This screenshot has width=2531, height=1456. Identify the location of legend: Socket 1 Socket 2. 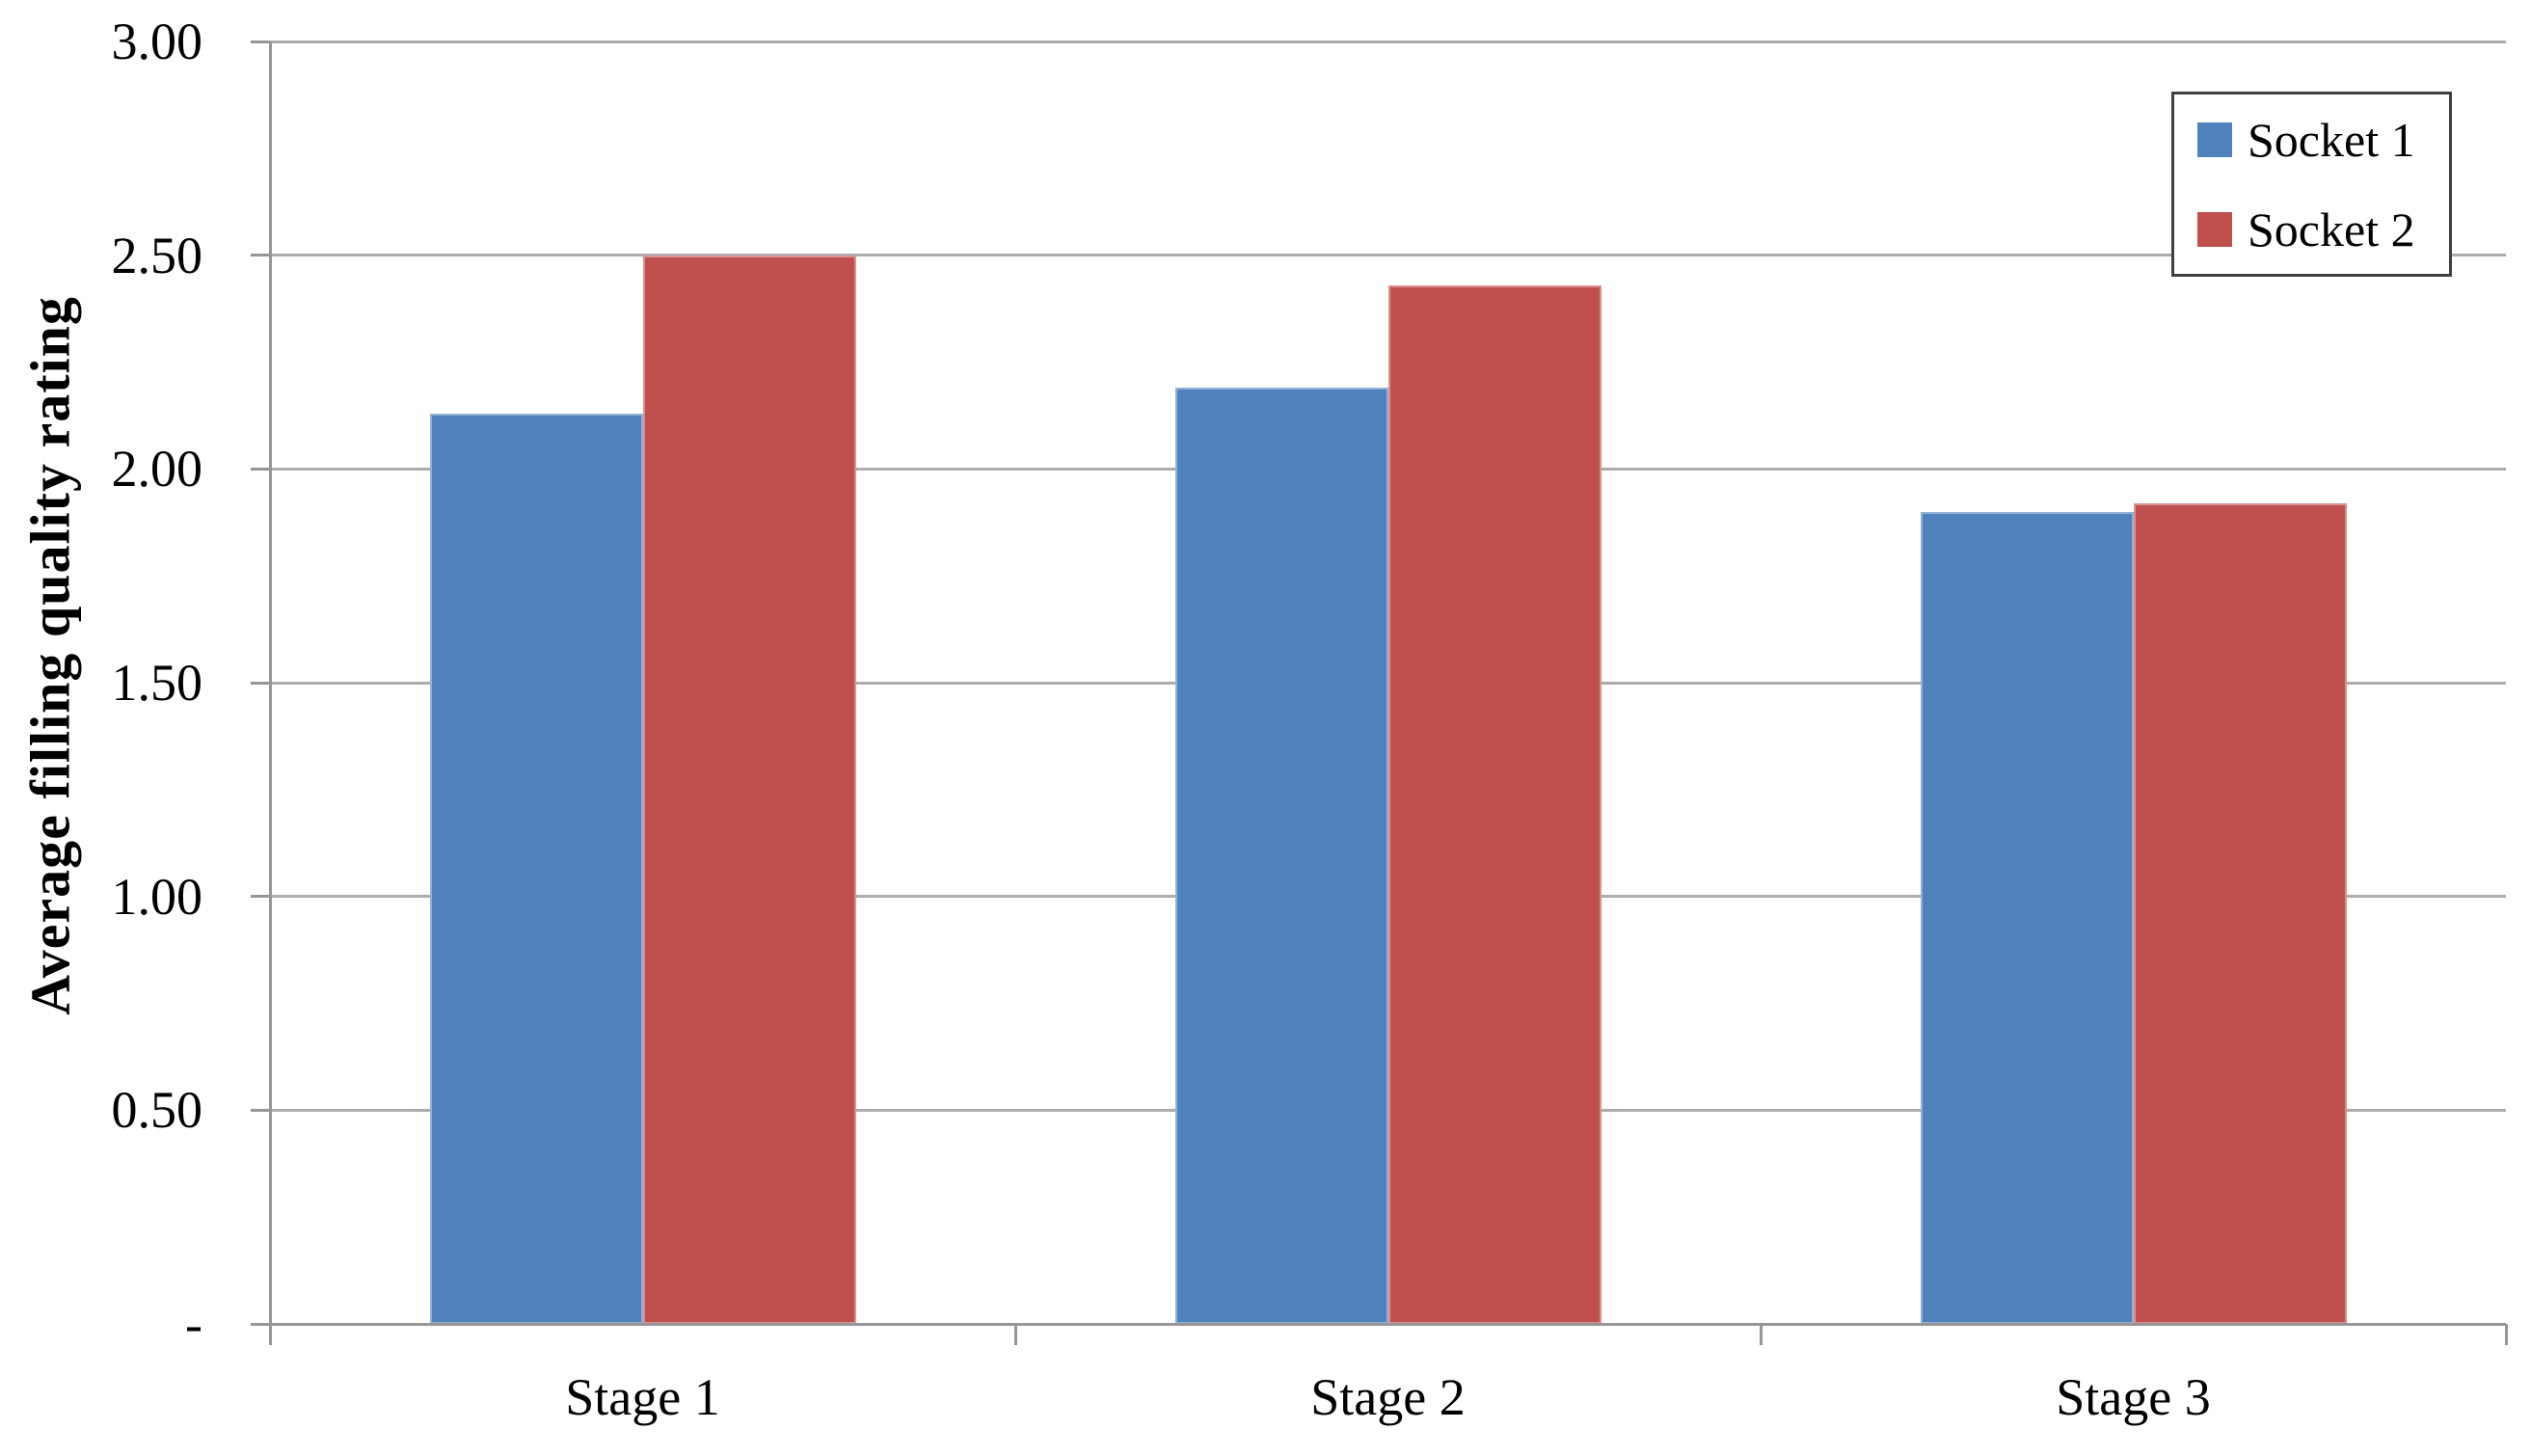
(2311, 184).